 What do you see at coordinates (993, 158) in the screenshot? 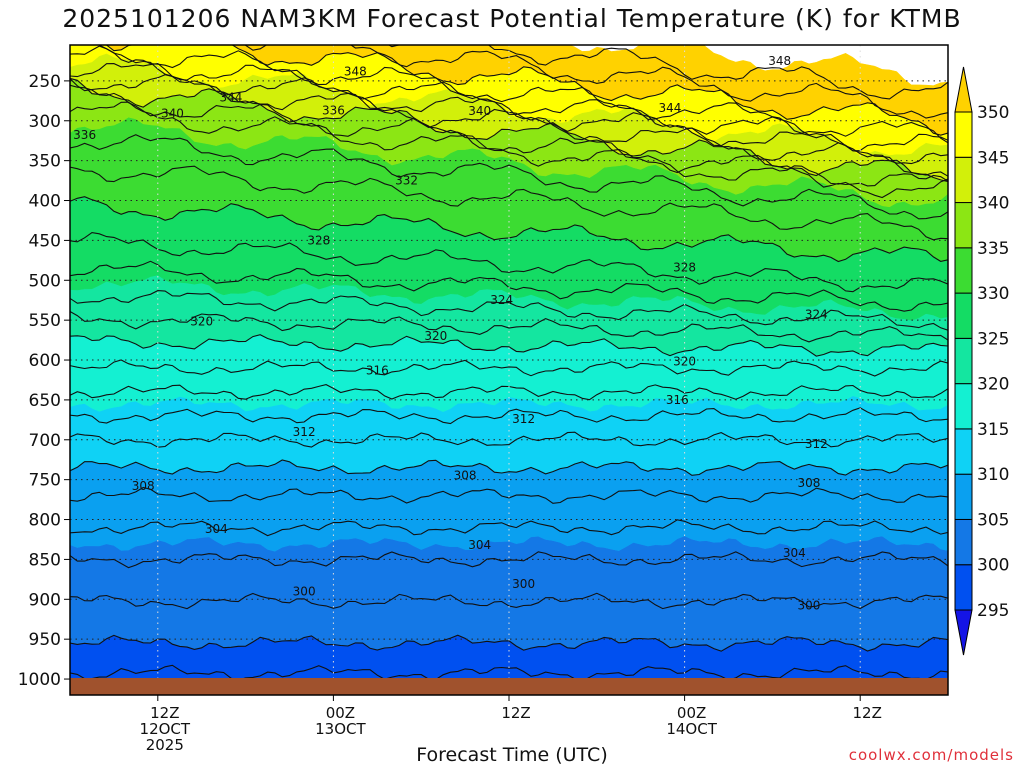
I see `colorbar-label-345: 345` at bounding box center [993, 158].